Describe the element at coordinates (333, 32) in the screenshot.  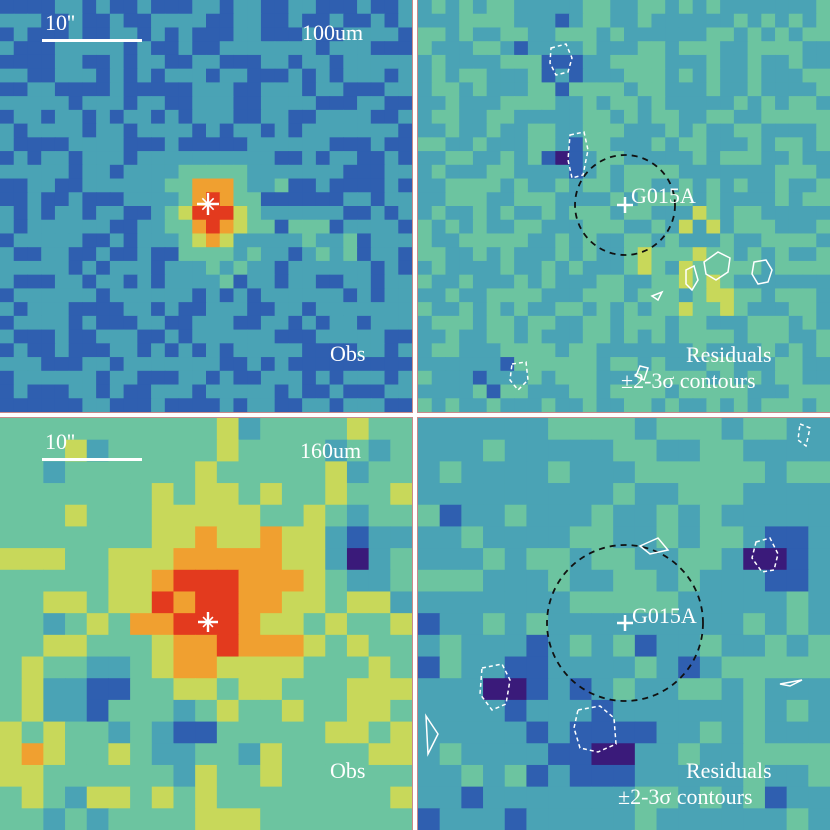
I see `band-label: 100um` at that location.